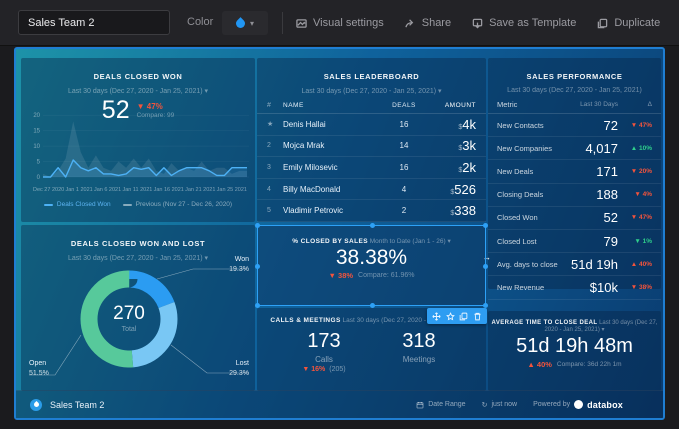 This screenshot has width=679, height=429. I want to click on performance-row: Closed Lost 79 ▼ 1%, so click(574, 242).